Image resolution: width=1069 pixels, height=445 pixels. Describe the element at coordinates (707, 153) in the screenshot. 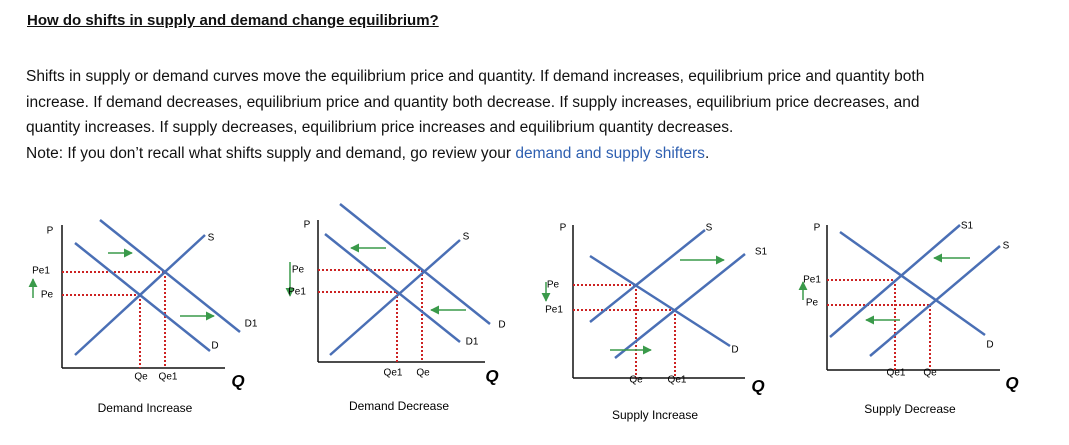

I see `note-end: .` at that location.